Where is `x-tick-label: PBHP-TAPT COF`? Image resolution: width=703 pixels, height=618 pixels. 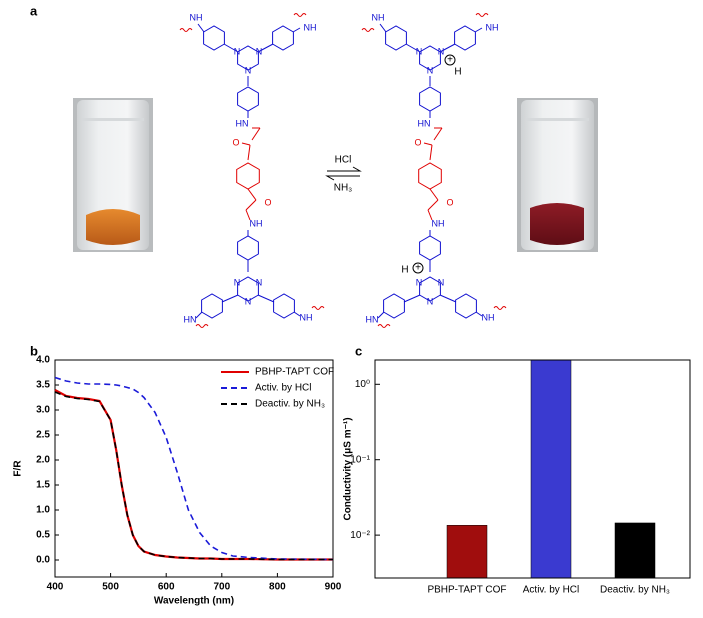 x-tick-label: PBHP-TAPT COF is located at coordinates (466, 590).